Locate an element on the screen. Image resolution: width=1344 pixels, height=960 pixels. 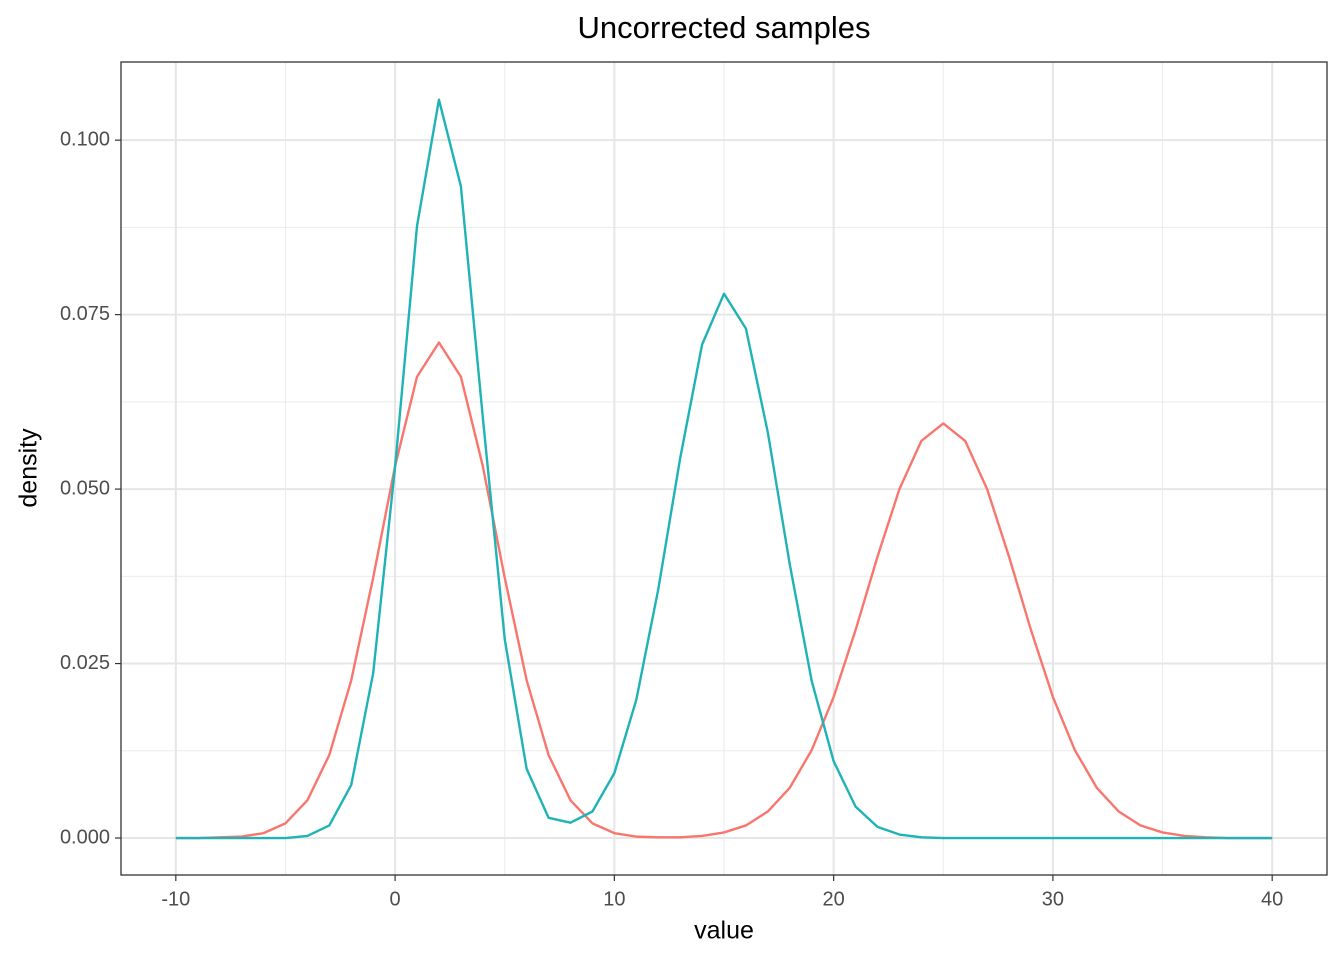
y-tick-label: 0.075 is located at coordinates (85, 314).